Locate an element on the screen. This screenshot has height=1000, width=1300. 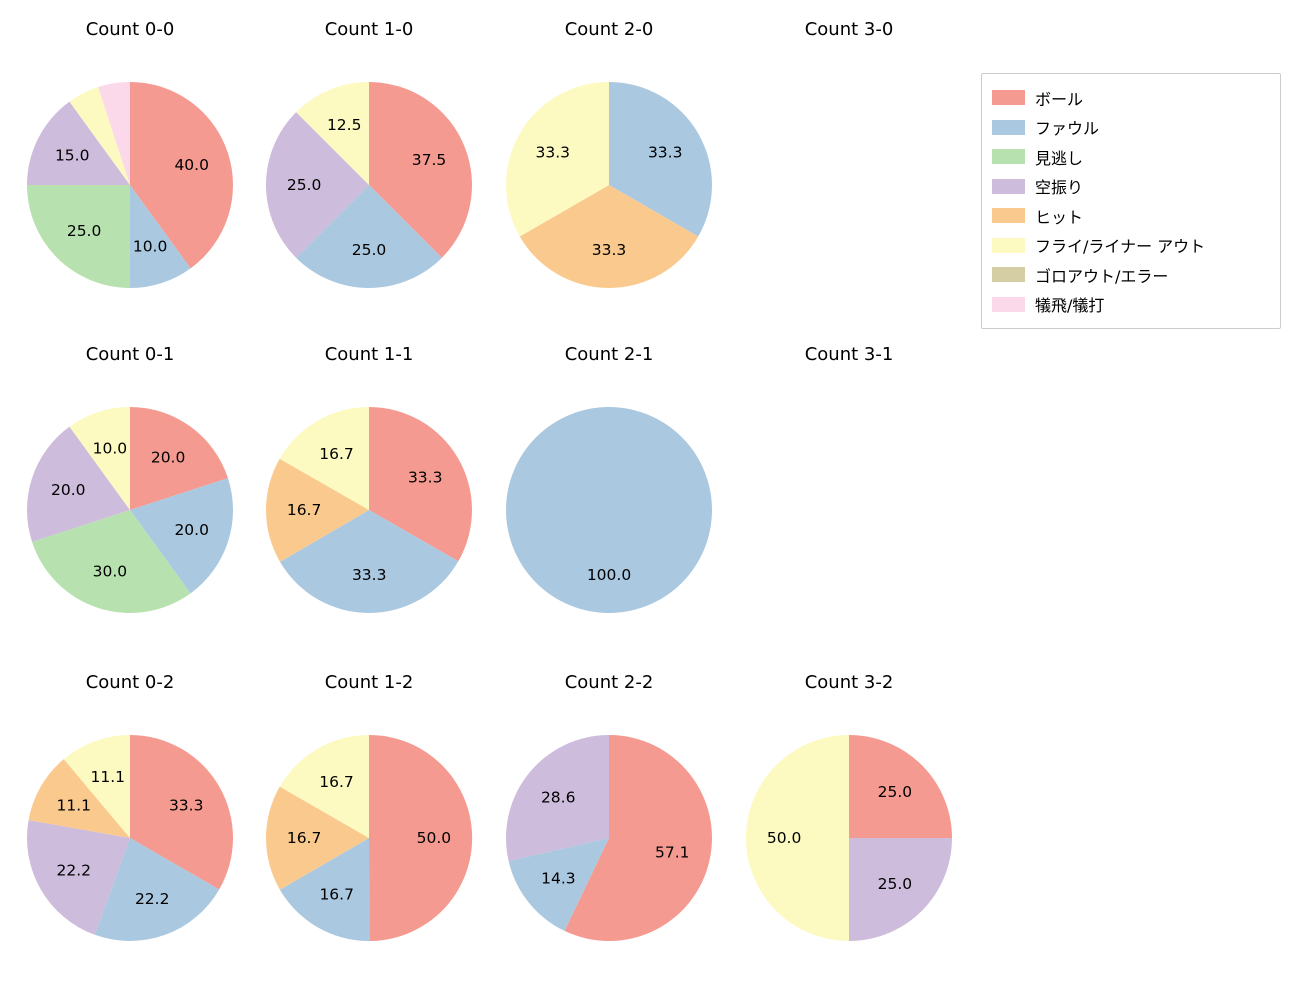
pie-chart: 33.3 33.3 16.7 16.7 is located at coordinates (369, 510).